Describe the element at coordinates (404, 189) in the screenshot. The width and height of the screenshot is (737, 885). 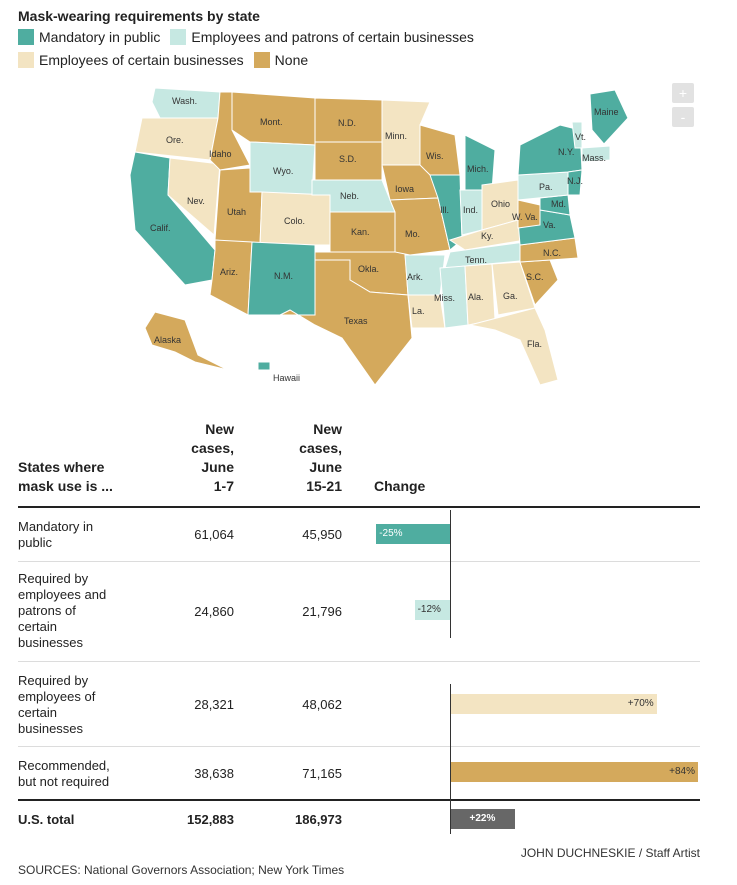
I see `state-label: Iowa` at that location.